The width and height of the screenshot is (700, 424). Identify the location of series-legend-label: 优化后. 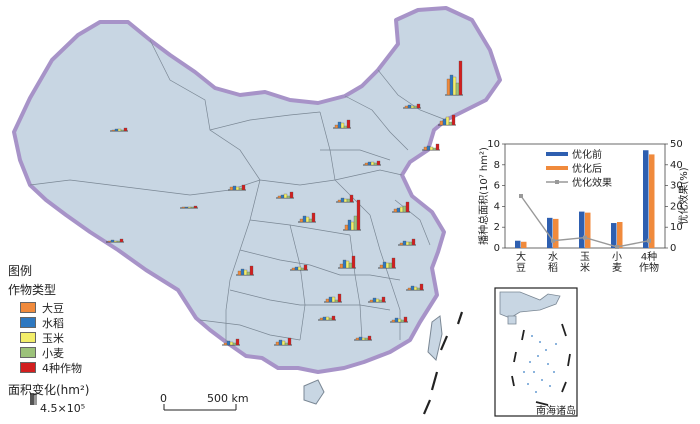
(587, 168).